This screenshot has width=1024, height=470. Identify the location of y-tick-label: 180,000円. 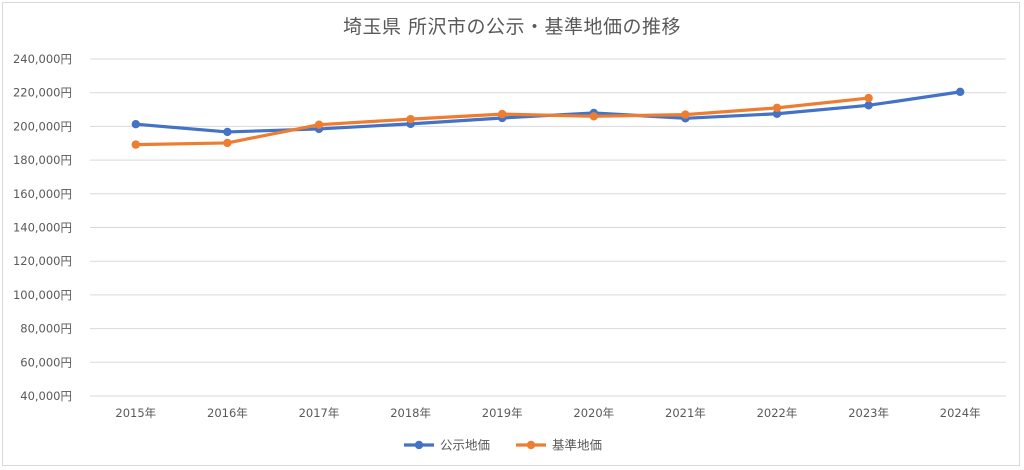
(42, 160).